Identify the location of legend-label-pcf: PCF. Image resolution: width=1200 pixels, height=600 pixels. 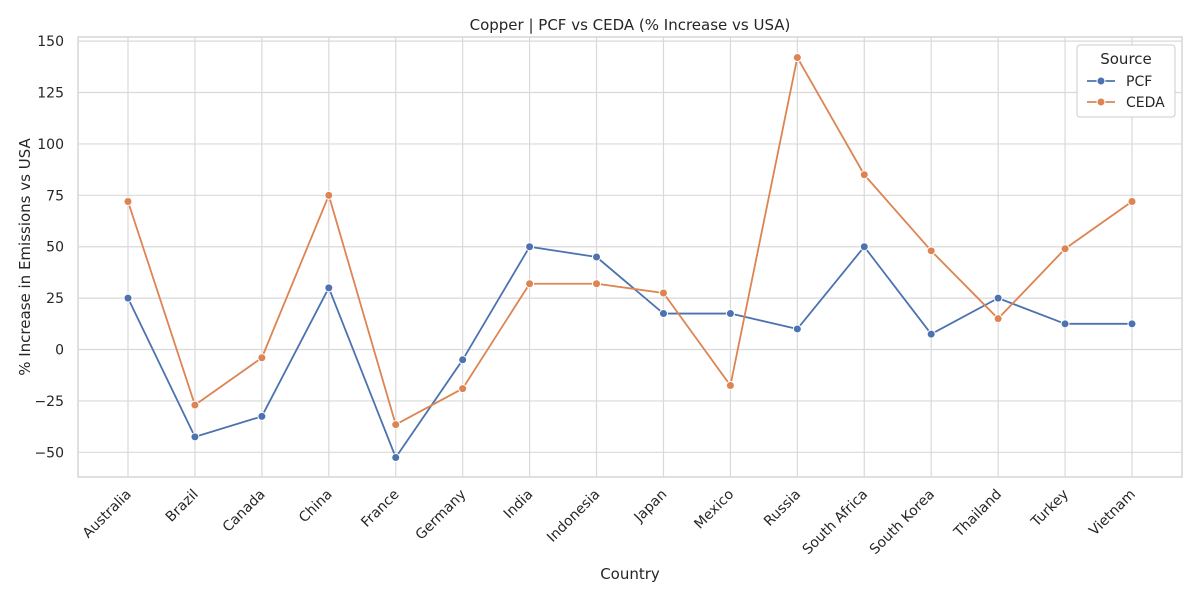
(1139, 82).